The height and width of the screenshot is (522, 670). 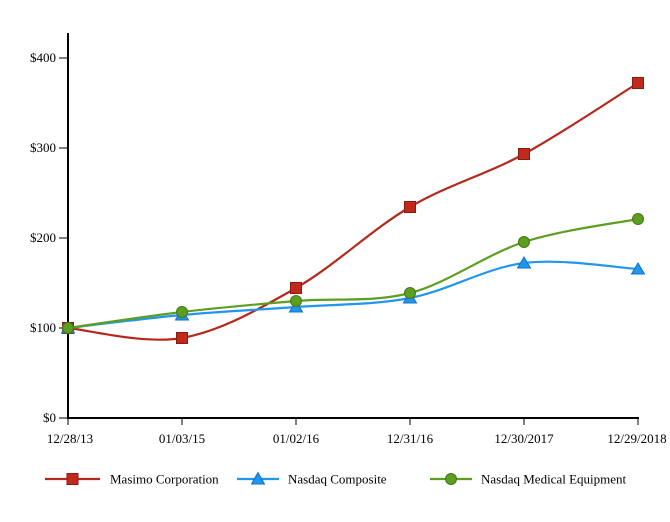 What do you see at coordinates (70, 438) in the screenshot?
I see `x-axis-label: 12/28/13` at bounding box center [70, 438].